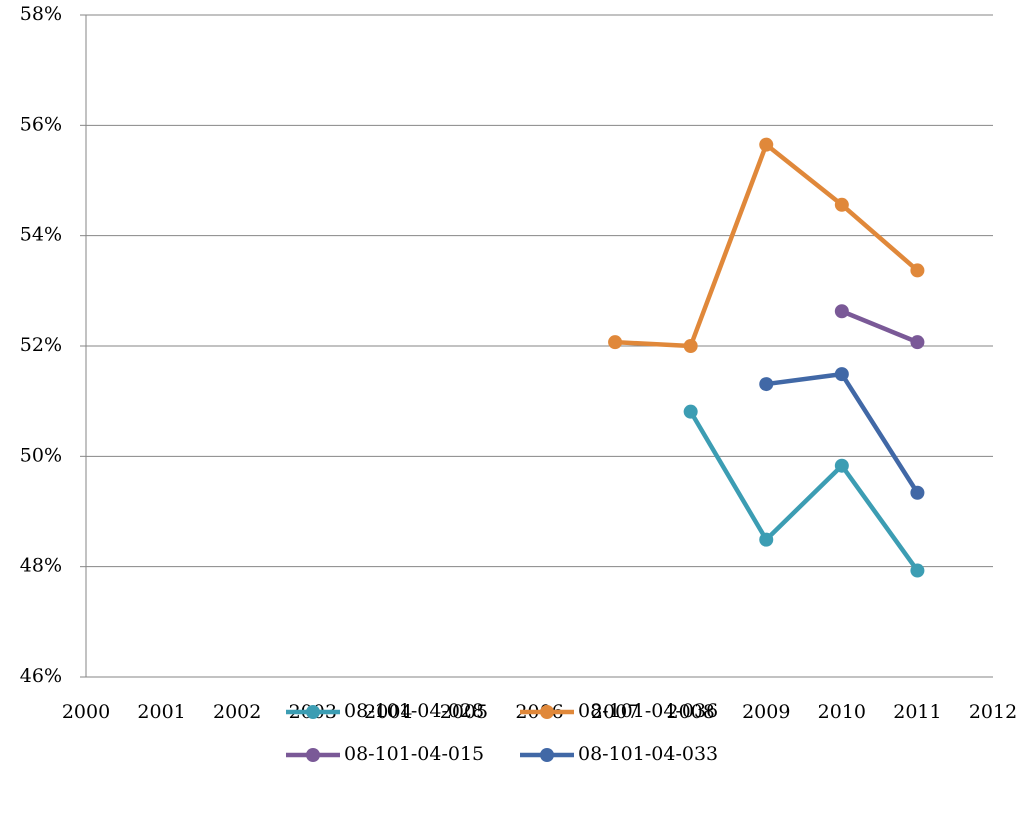 This screenshot has height=825, width=1024. What do you see at coordinates (842, 712) in the screenshot?
I see `x-tick-label: 2010` at bounding box center [842, 712].